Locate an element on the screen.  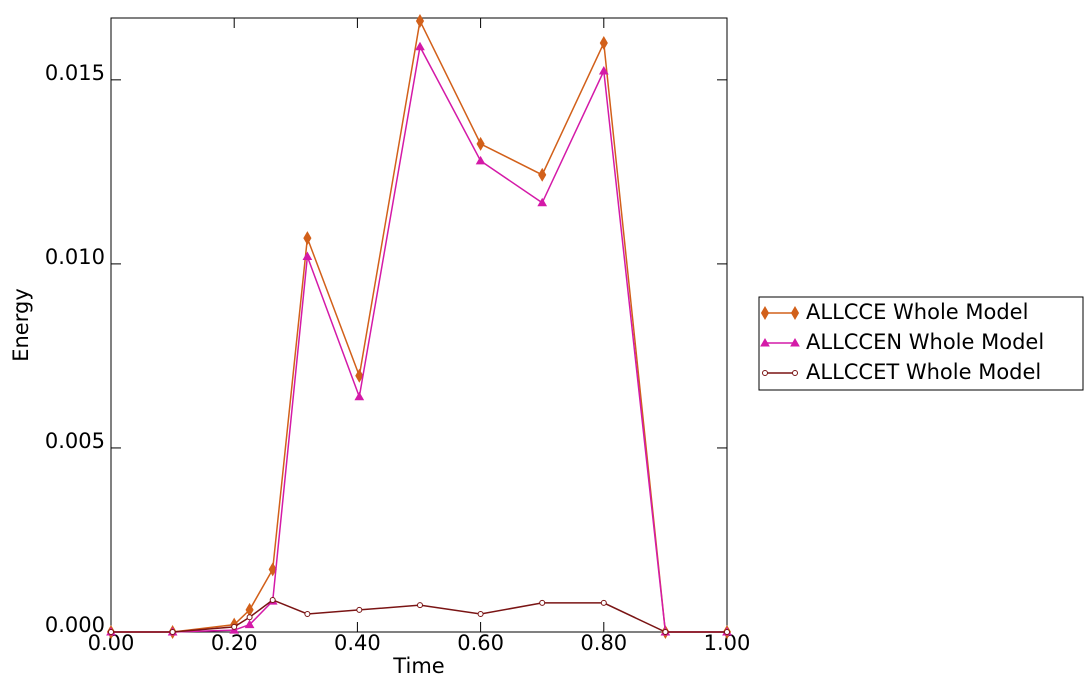
x-axis-label: Time is located at coordinates (418, 666).